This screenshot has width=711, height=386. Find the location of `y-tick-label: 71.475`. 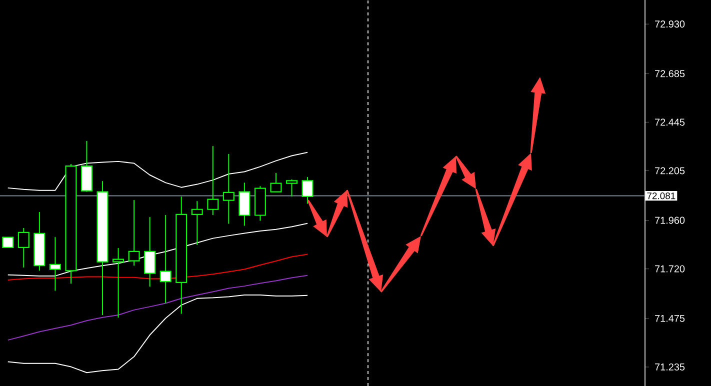

y-tick-label: 71.475 is located at coordinates (670, 318).